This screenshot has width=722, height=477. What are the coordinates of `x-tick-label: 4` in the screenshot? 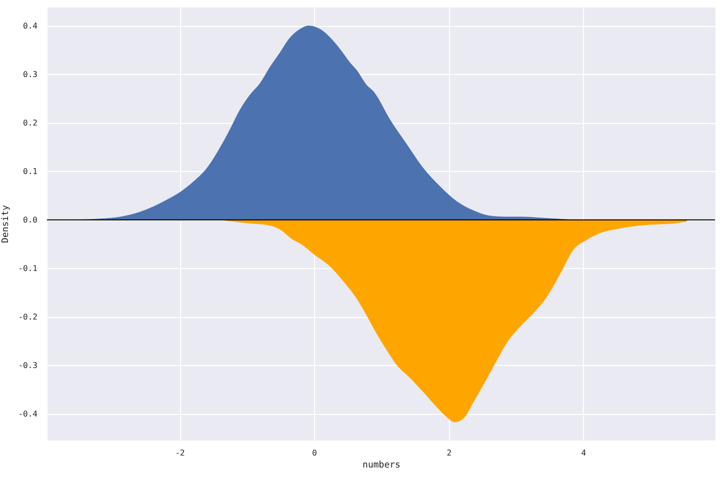 It's located at (583, 453).